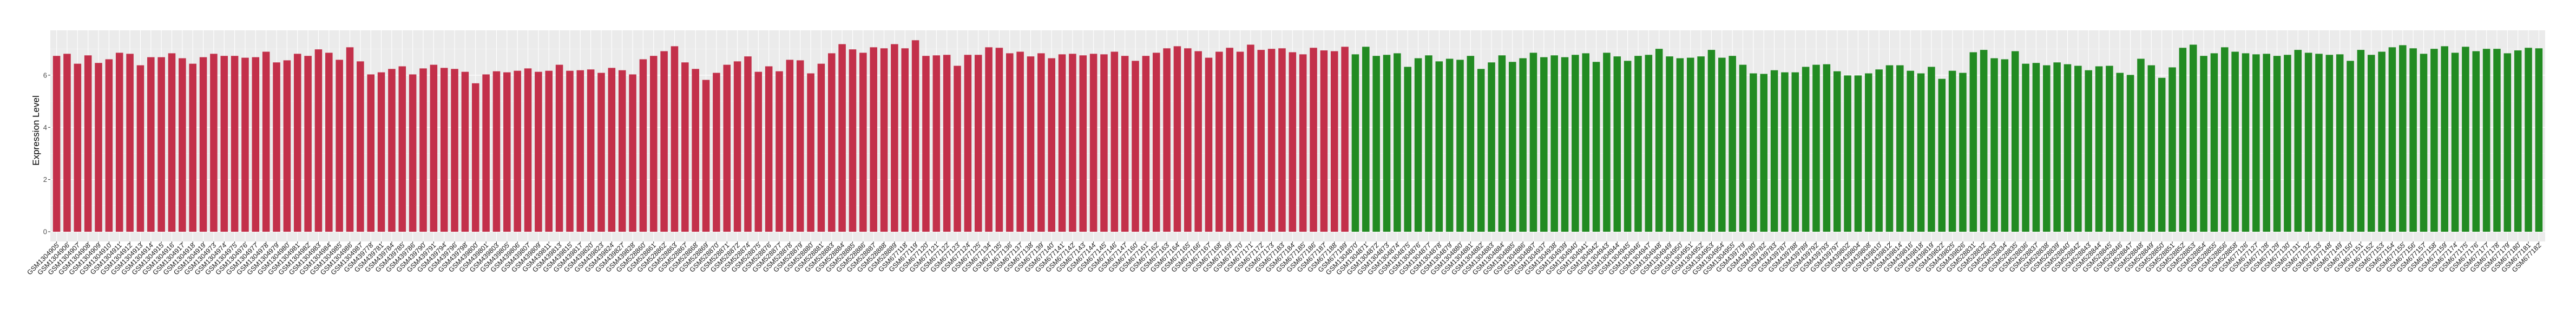  I want to click on bar-GSM1304877, so click(1428, 143).